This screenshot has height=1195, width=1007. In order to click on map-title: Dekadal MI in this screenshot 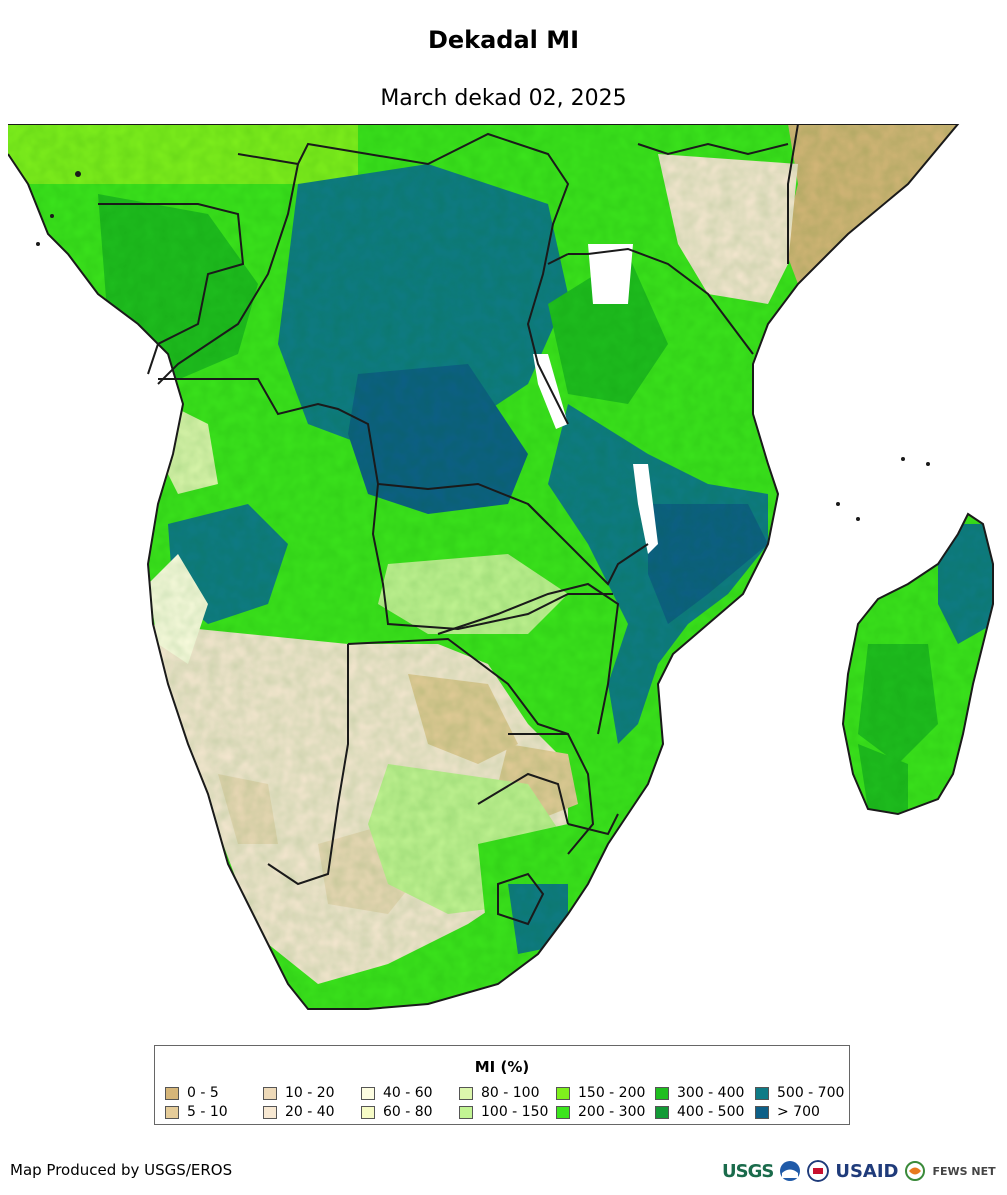, I will do `click(503, 40)`.